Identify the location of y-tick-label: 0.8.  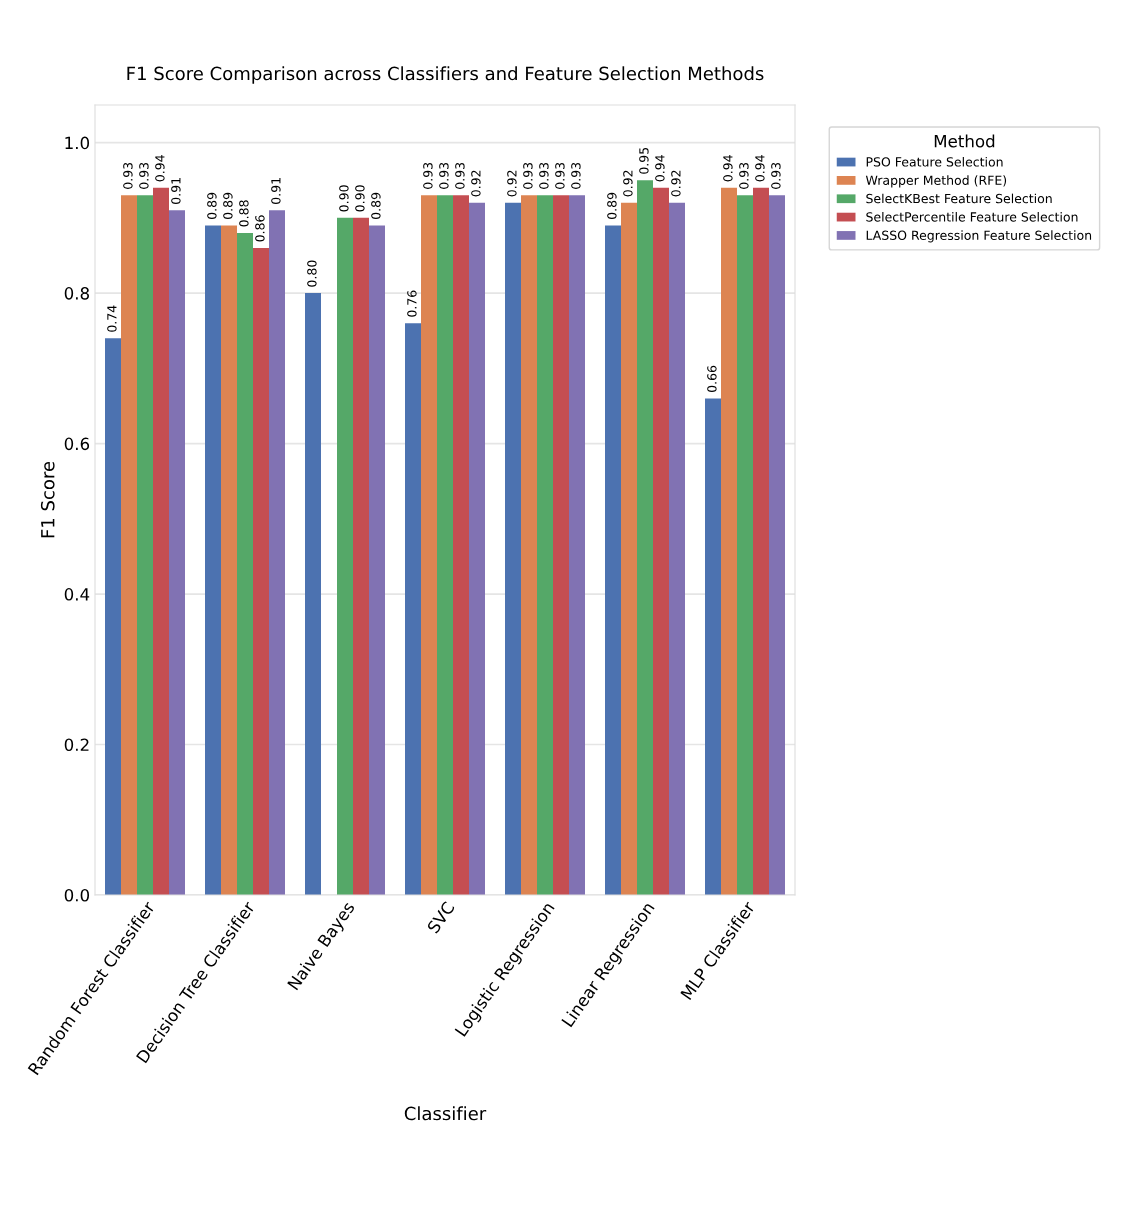
(76, 293).